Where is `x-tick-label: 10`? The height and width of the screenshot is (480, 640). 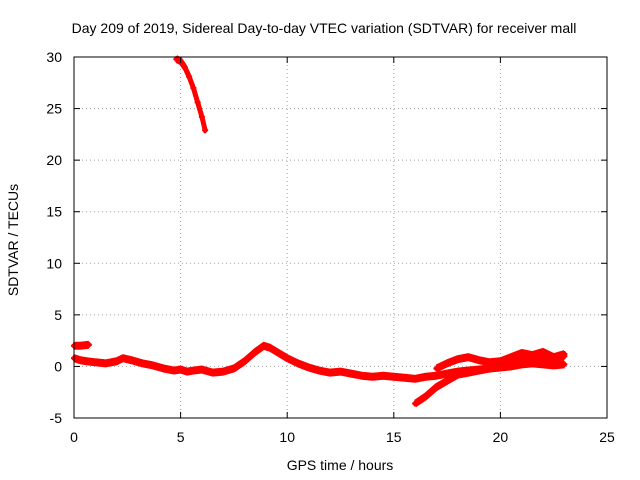 x-tick-label: 10 is located at coordinates (287, 437).